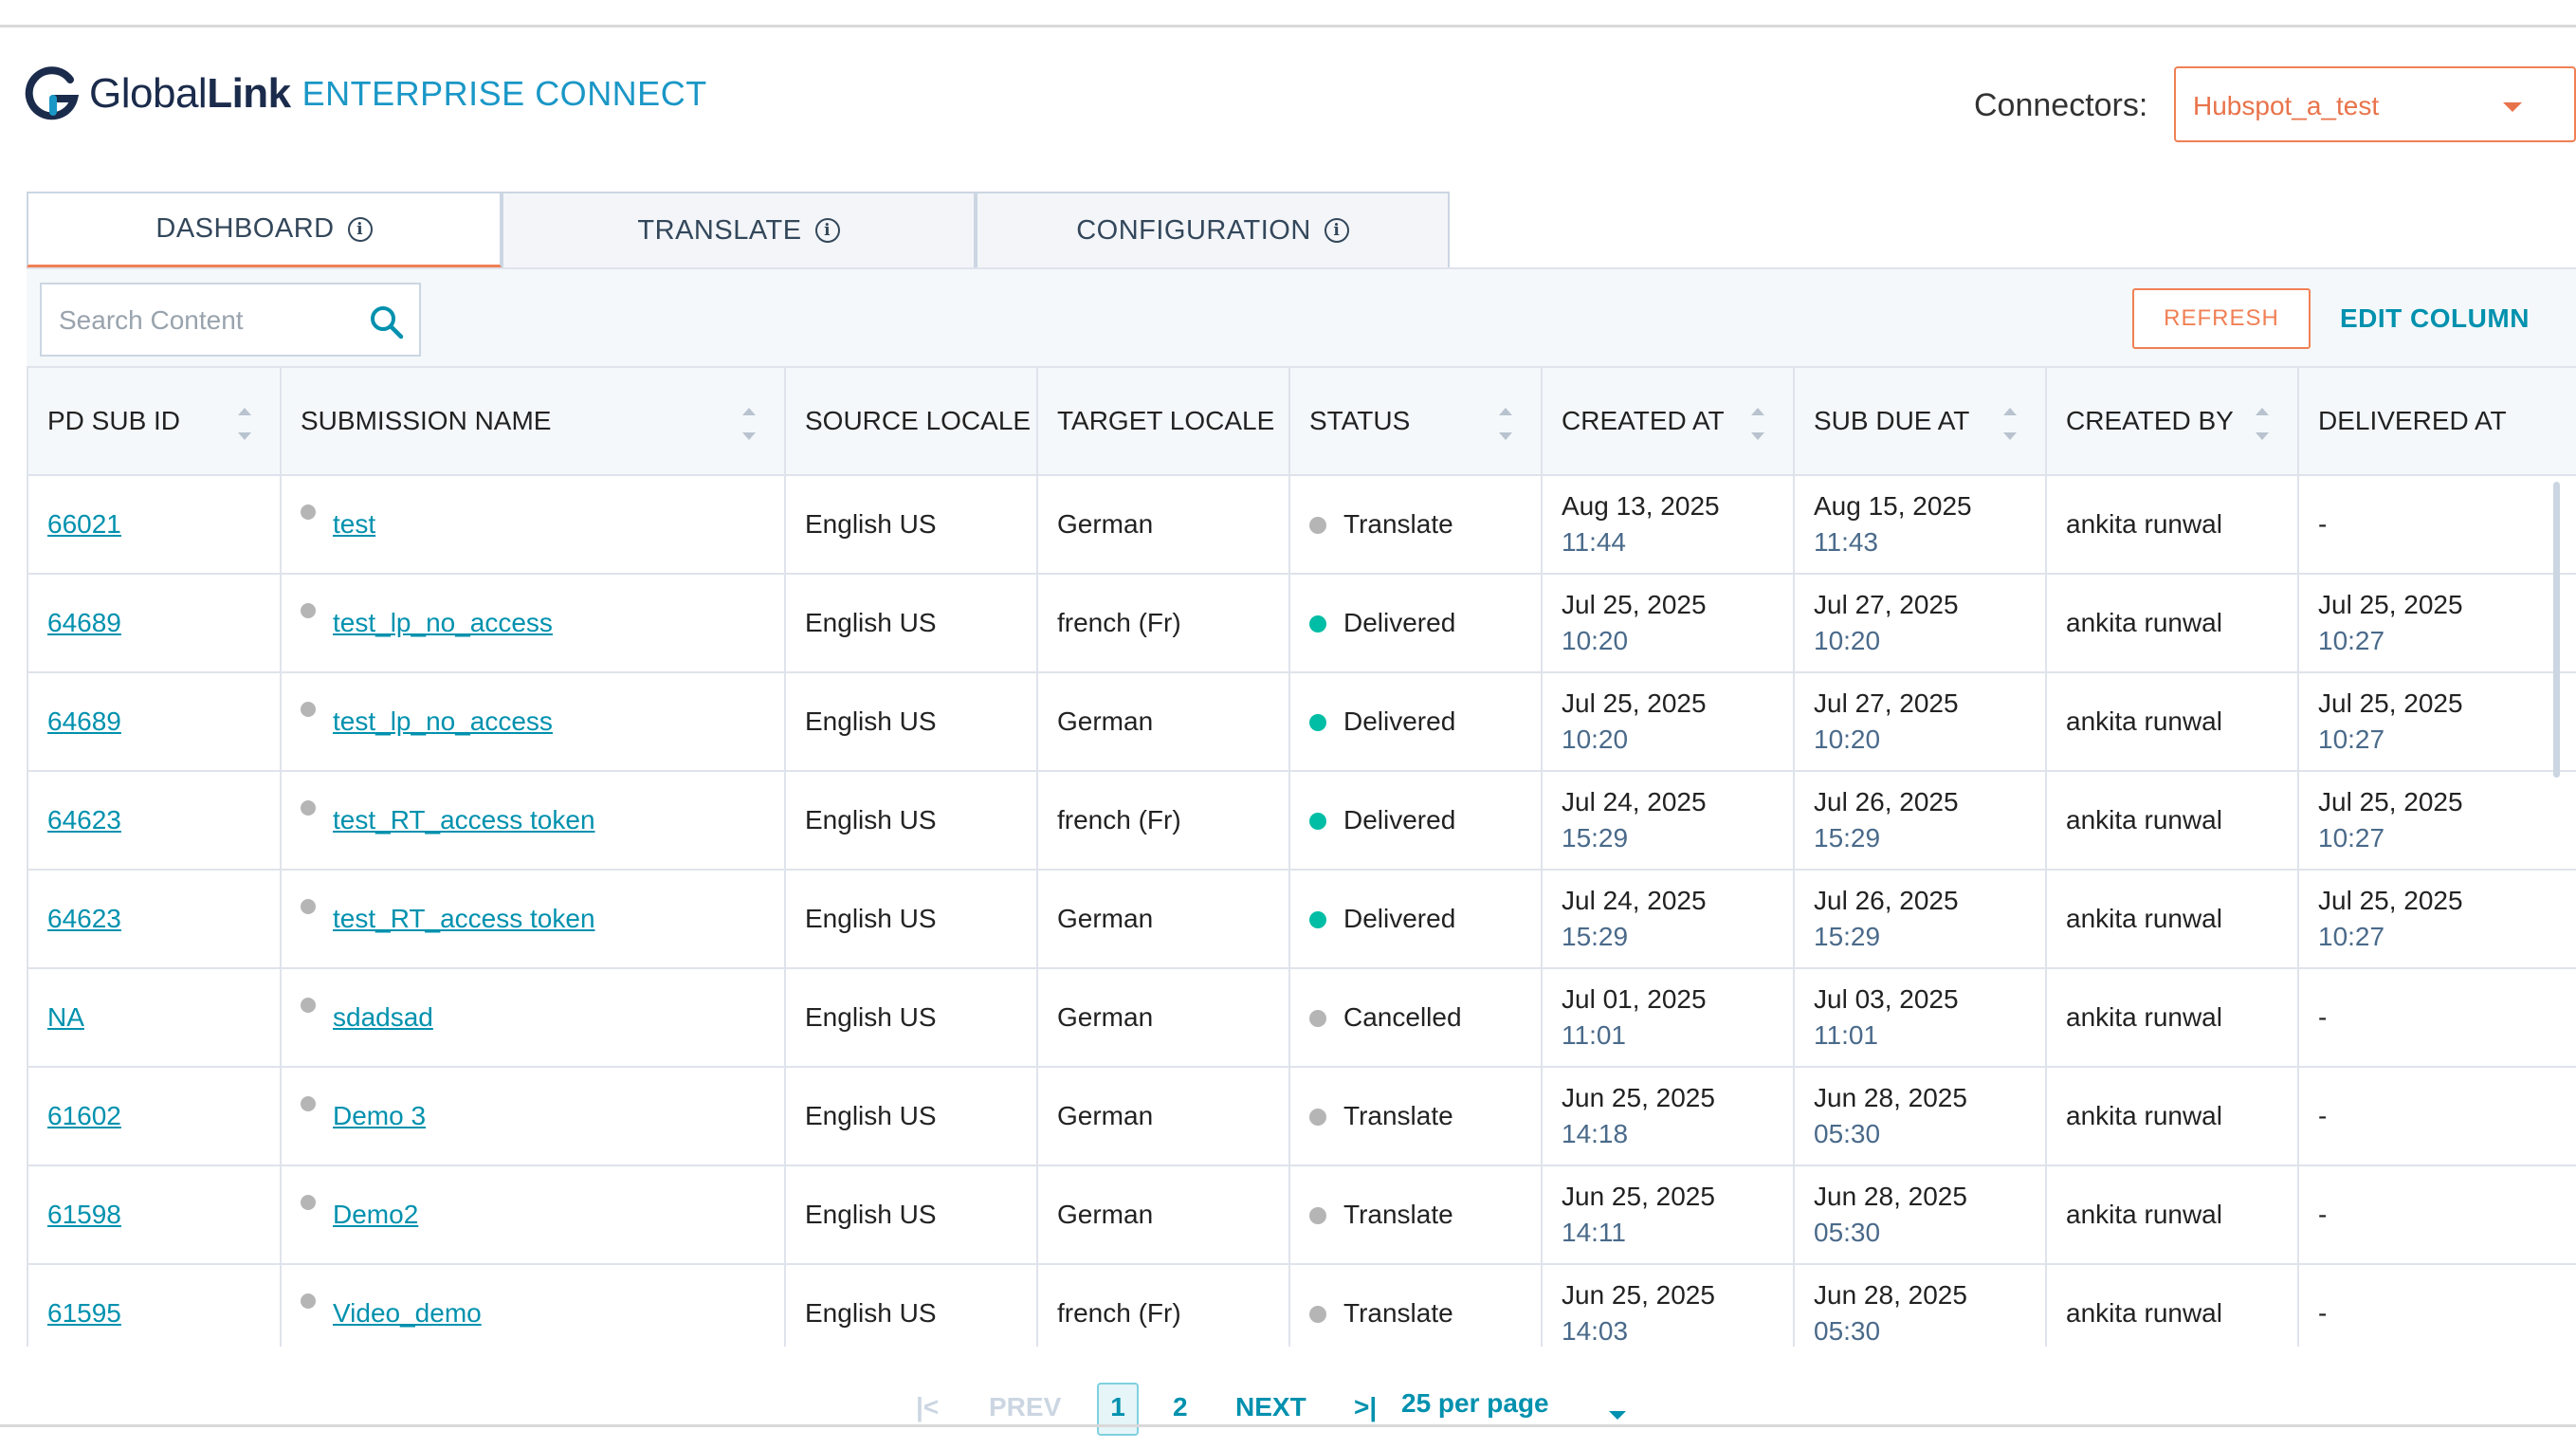 The image size is (2576, 1449). What do you see at coordinates (2375, 104) in the screenshot?
I see `connector-dropdown: Hubspot_a_test` at bounding box center [2375, 104].